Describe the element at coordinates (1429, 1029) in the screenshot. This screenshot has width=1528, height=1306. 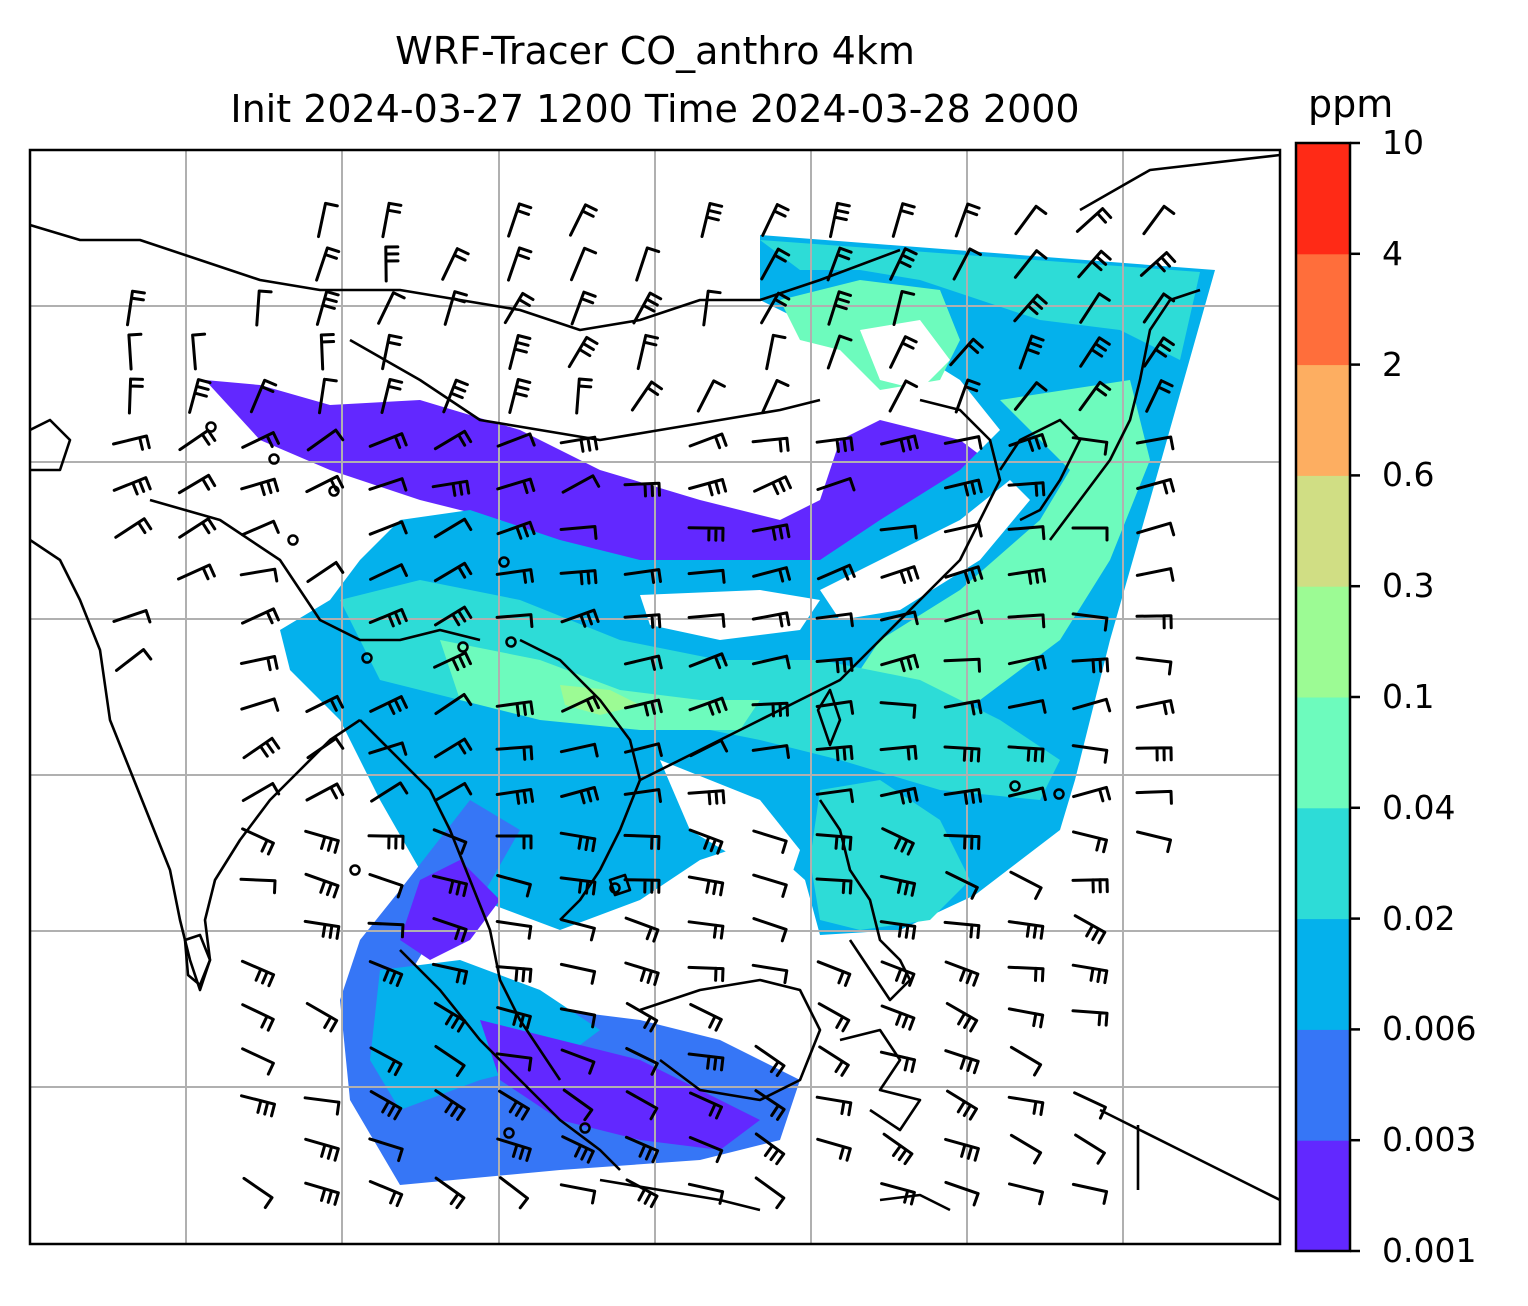
I see `colorbar-tick-label: 0.006` at that location.